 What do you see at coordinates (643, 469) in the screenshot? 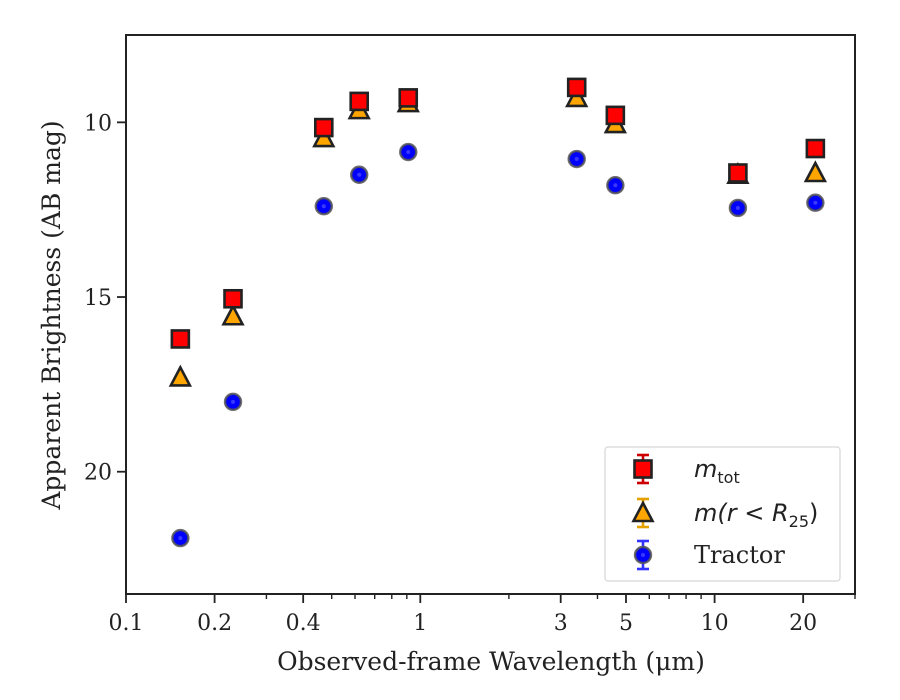
I see `legend-marker-square` at bounding box center [643, 469].